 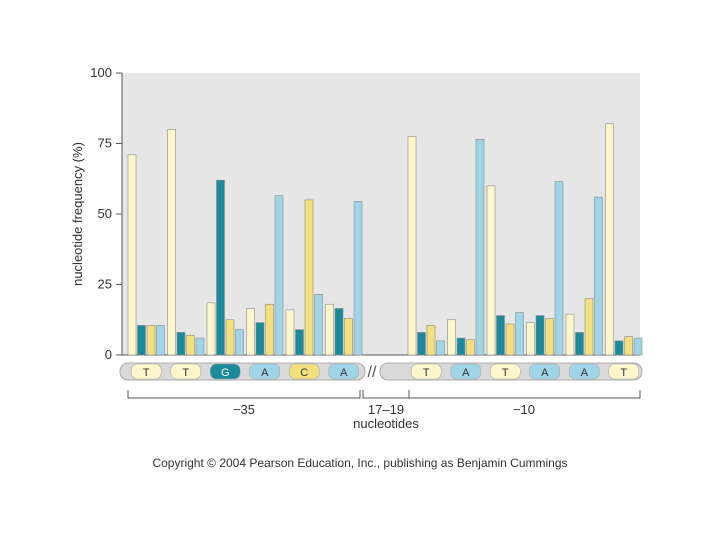 What do you see at coordinates (105, 213) in the screenshot?
I see `y-tick-label: 50` at bounding box center [105, 213].